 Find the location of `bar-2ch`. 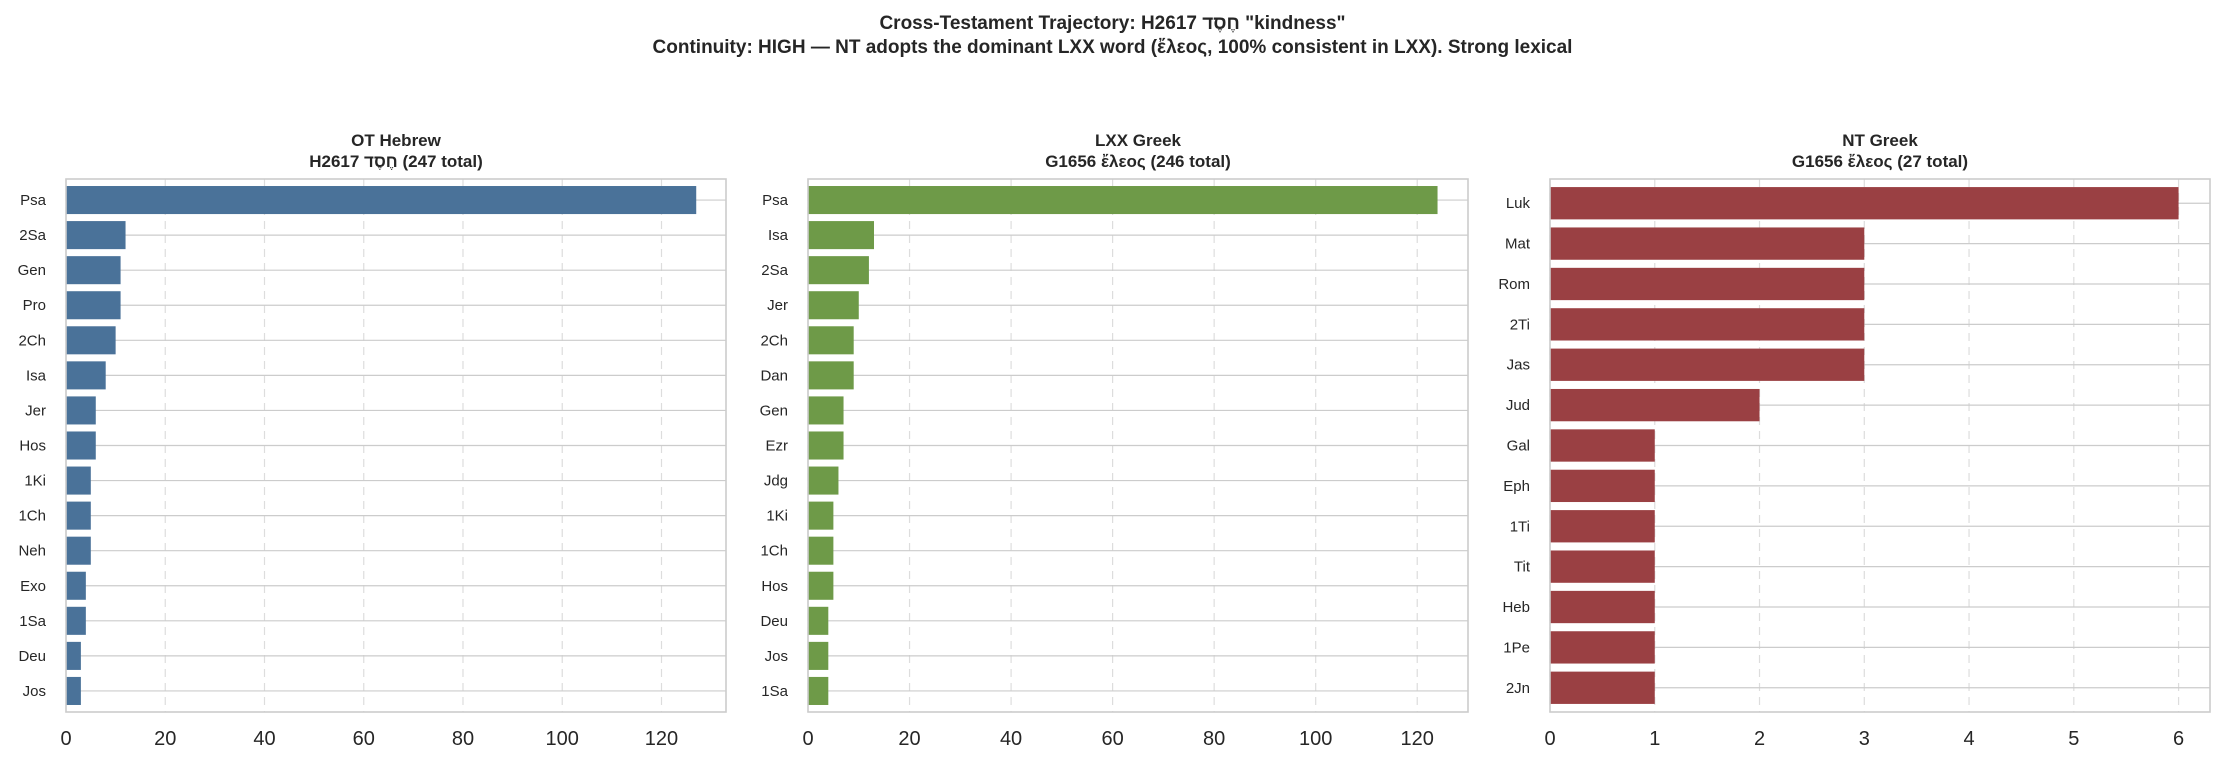

bar-2ch is located at coordinates (91, 340).